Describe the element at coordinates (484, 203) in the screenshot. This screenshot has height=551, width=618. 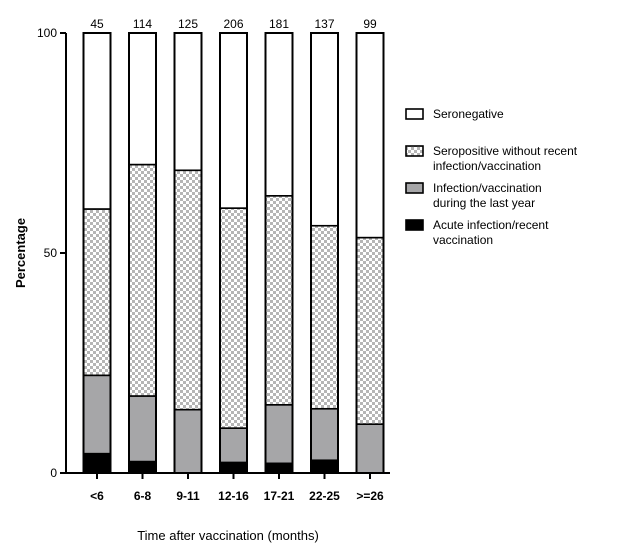
I see `legend-label: during the last year` at that location.